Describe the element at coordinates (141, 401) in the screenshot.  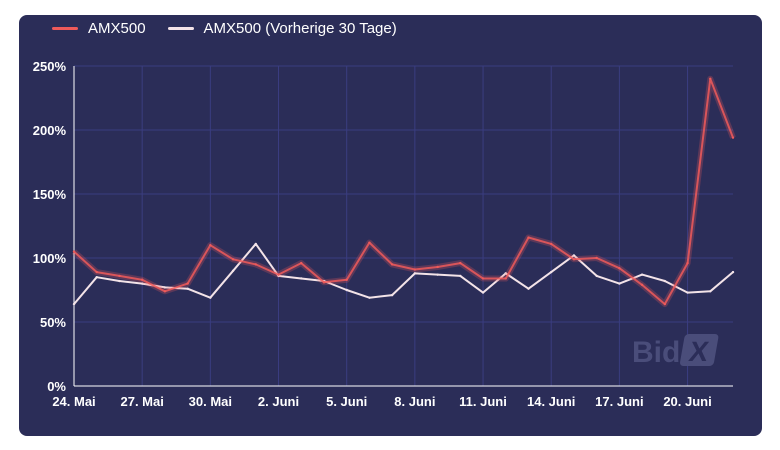
I see `x-tick-label: 27. Mai` at that location.